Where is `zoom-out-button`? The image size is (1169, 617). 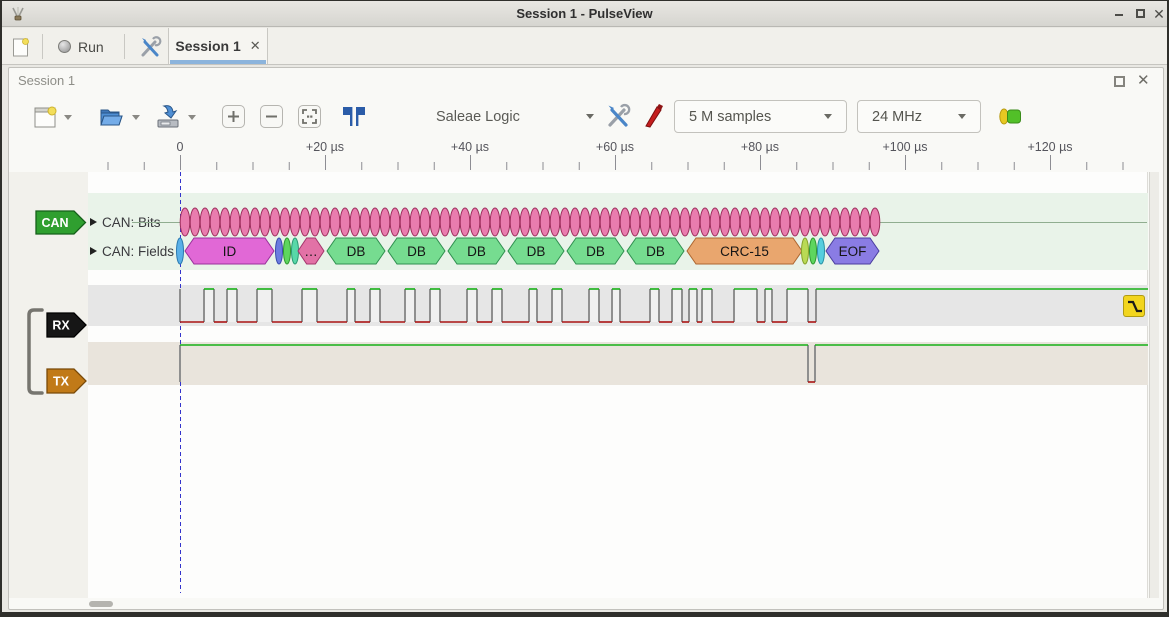 zoom-out-button is located at coordinates (271, 116).